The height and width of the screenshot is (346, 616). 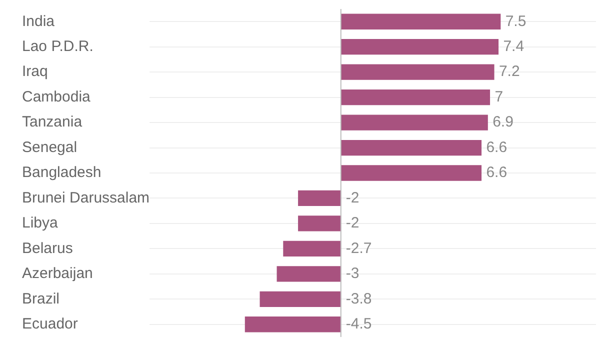 I want to click on y-tick-label: Brazil, so click(x=41, y=299).